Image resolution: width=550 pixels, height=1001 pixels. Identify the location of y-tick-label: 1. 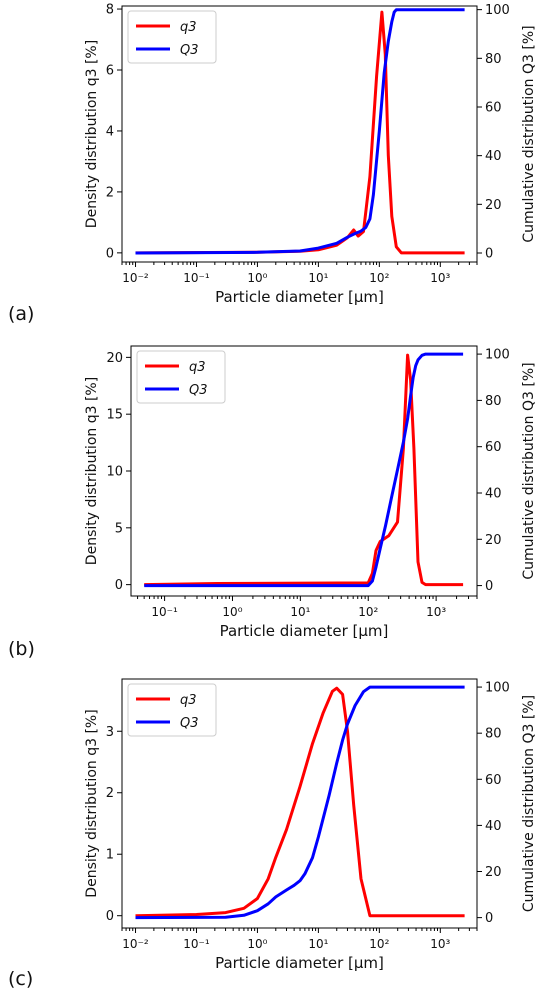
(110, 855).